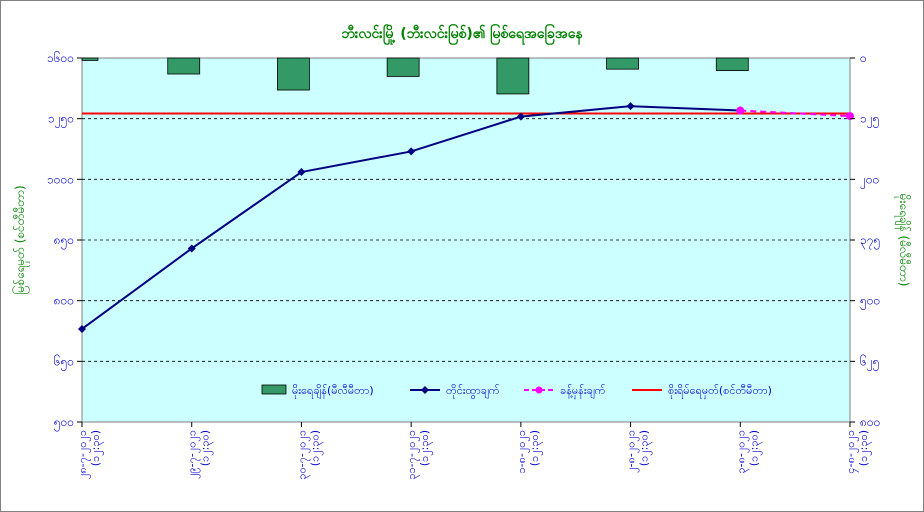 The width and height of the screenshot is (924, 512). What do you see at coordinates (64, 301) in the screenshot?
I see `y-left-tick-label: ၈၀၀` at bounding box center [64, 301].